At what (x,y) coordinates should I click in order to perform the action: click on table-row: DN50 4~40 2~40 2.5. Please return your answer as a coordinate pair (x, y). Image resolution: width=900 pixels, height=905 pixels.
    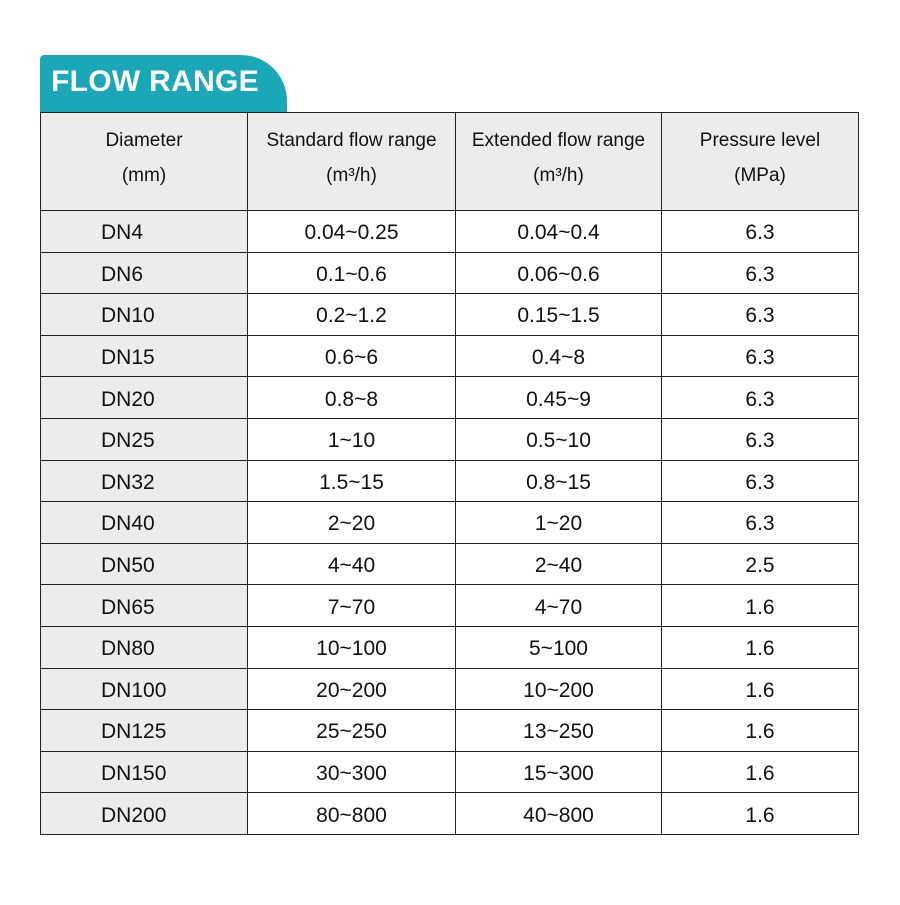
    Looking at the image, I should click on (449, 564).